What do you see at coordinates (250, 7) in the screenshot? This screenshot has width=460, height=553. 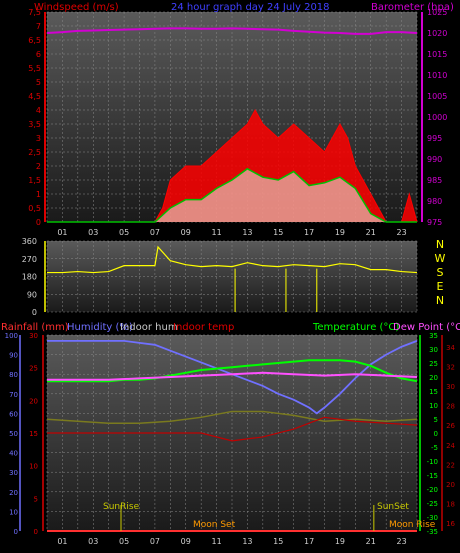 I see `chart-title: 24 hour graph day 24 July 2018` at bounding box center [250, 7].